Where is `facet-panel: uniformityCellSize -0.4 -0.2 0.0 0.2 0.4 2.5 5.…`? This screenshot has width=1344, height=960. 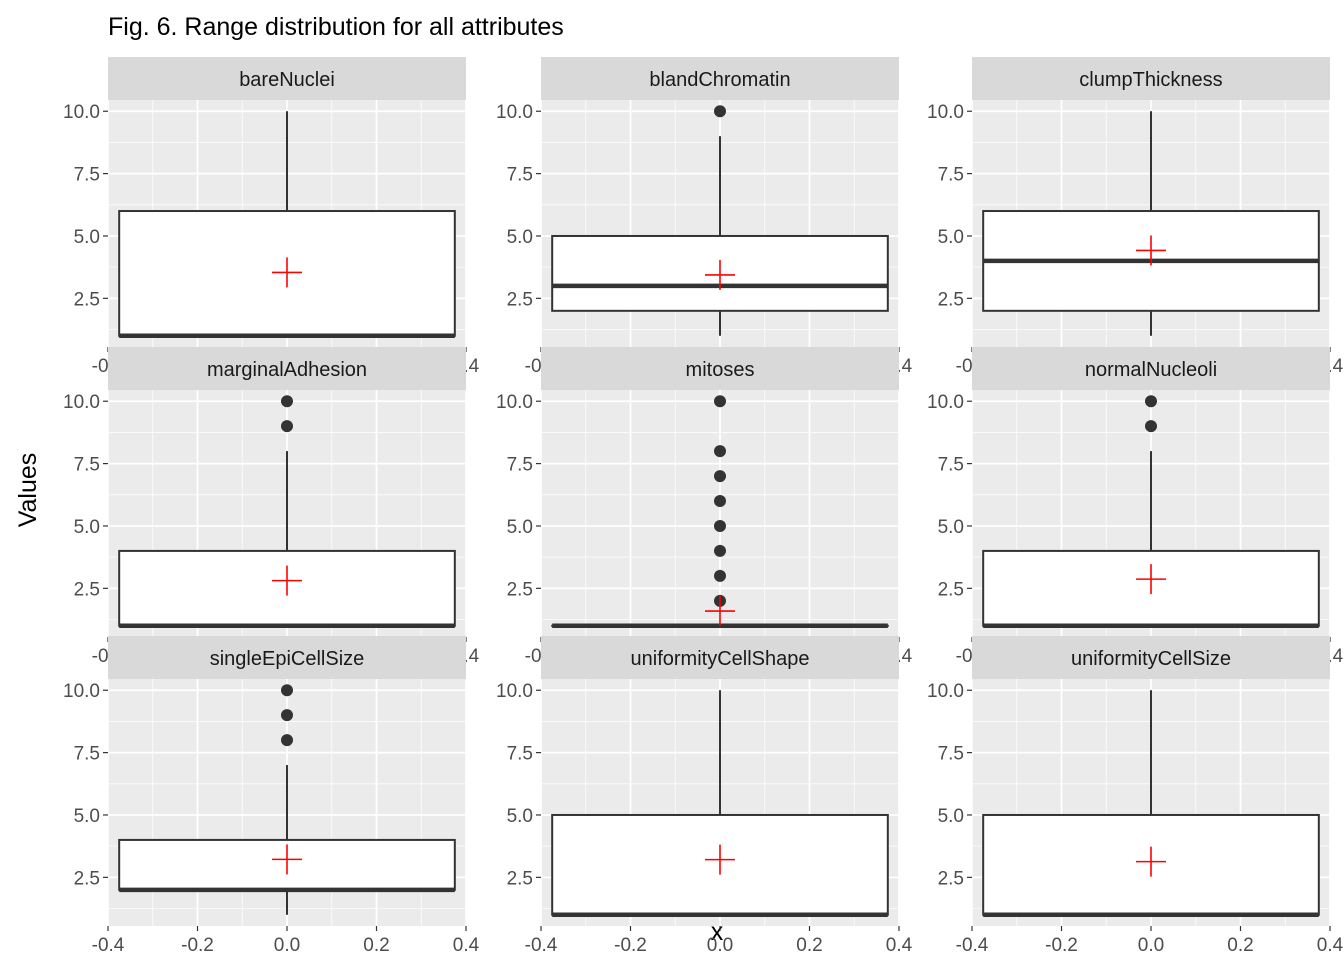
facet-panel: uniformityCellSize -0.4 -0.2 0.0 0.2 0.4 2.5 5.… is located at coordinates (1135, 796).